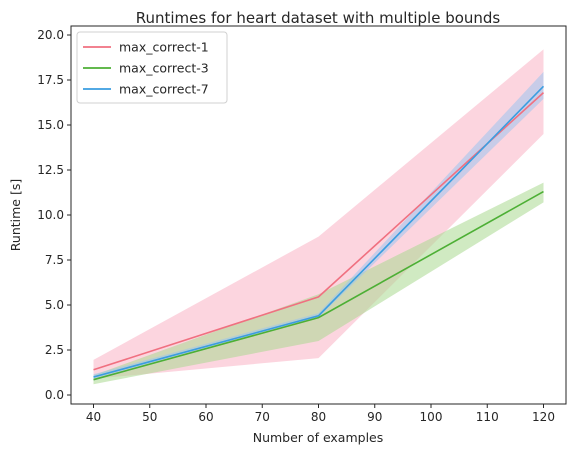 Image resolution: width=579 pixels, height=455 pixels. Describe the element at coordinates (149, 417) in the screenshot. I see `x-tick-label: 50` at that location.